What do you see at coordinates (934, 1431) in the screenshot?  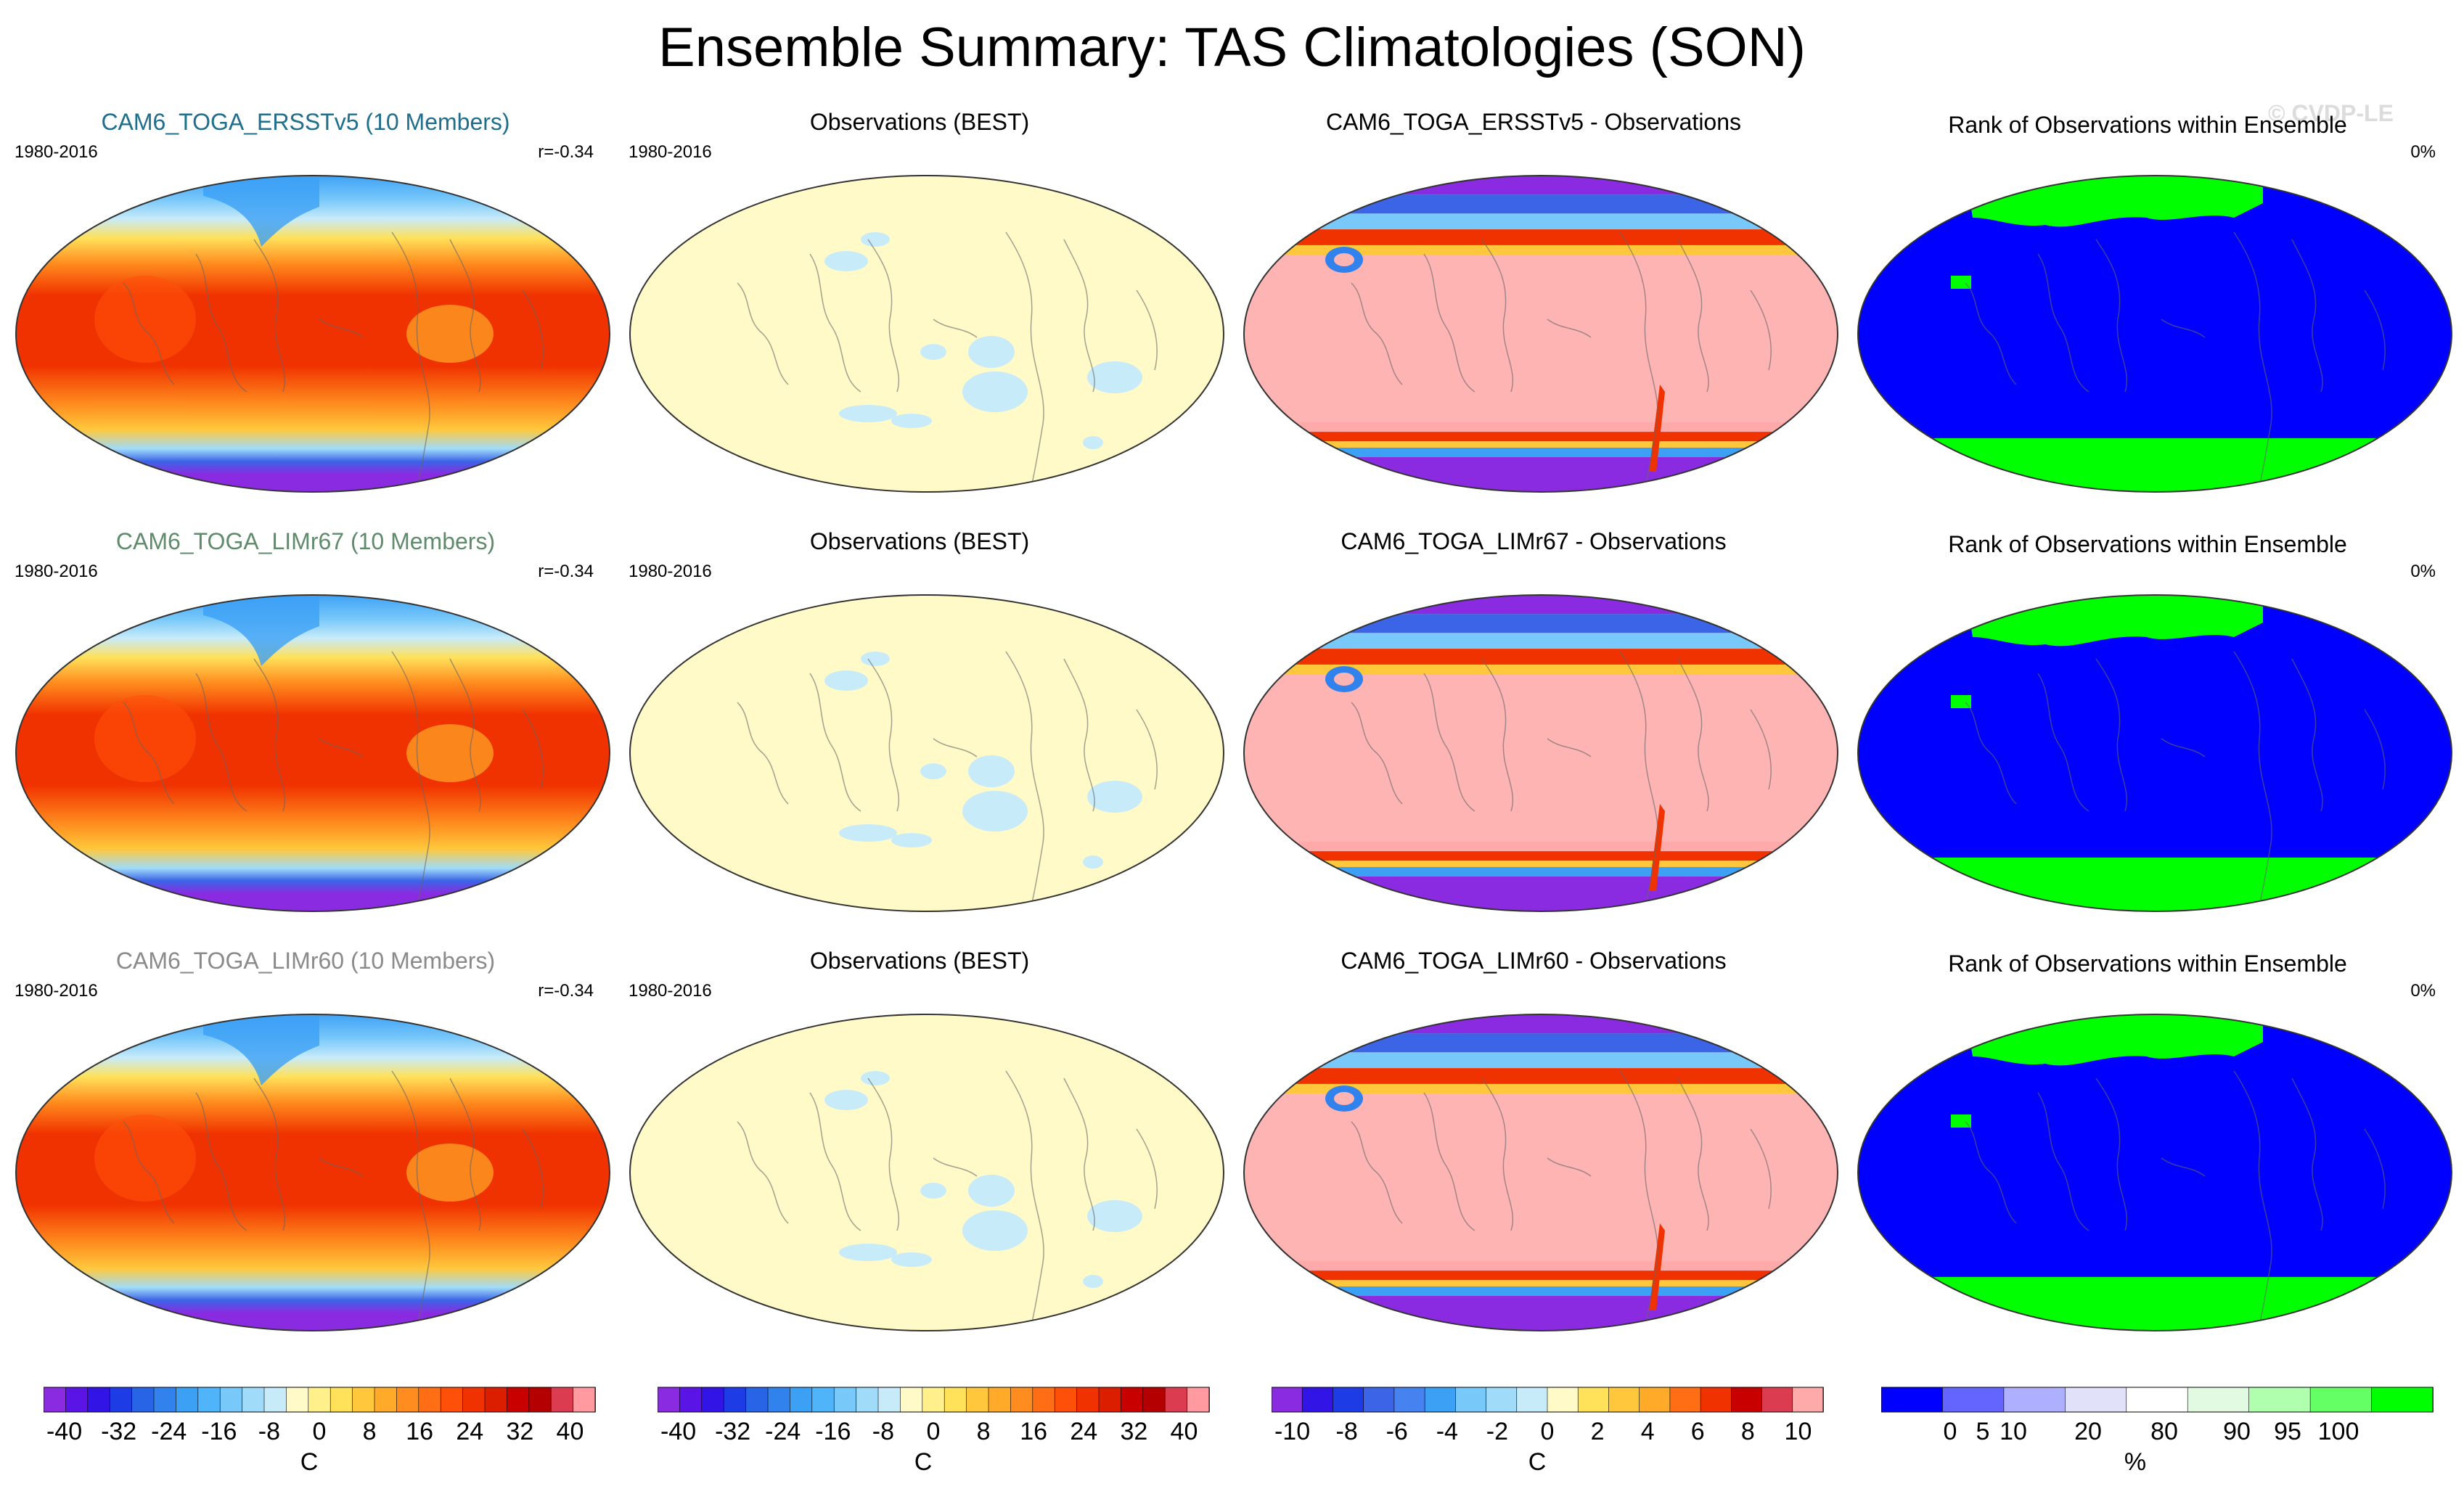 I see `colorbar-tick-label: 0` at bounding box center [934, 1431].